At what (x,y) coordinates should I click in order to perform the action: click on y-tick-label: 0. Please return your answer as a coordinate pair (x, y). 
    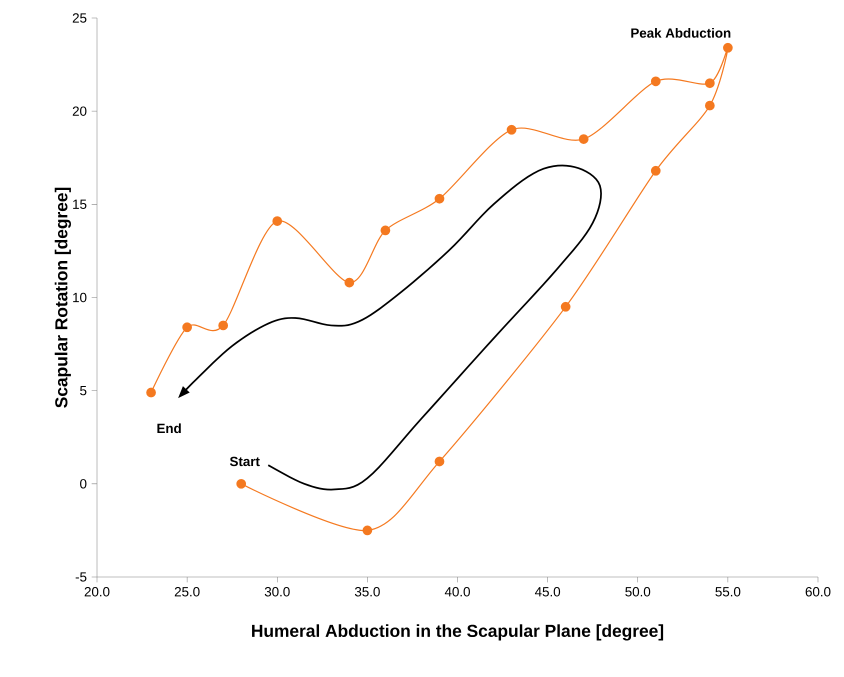
    Looking at the image, I should click on (83, 484).